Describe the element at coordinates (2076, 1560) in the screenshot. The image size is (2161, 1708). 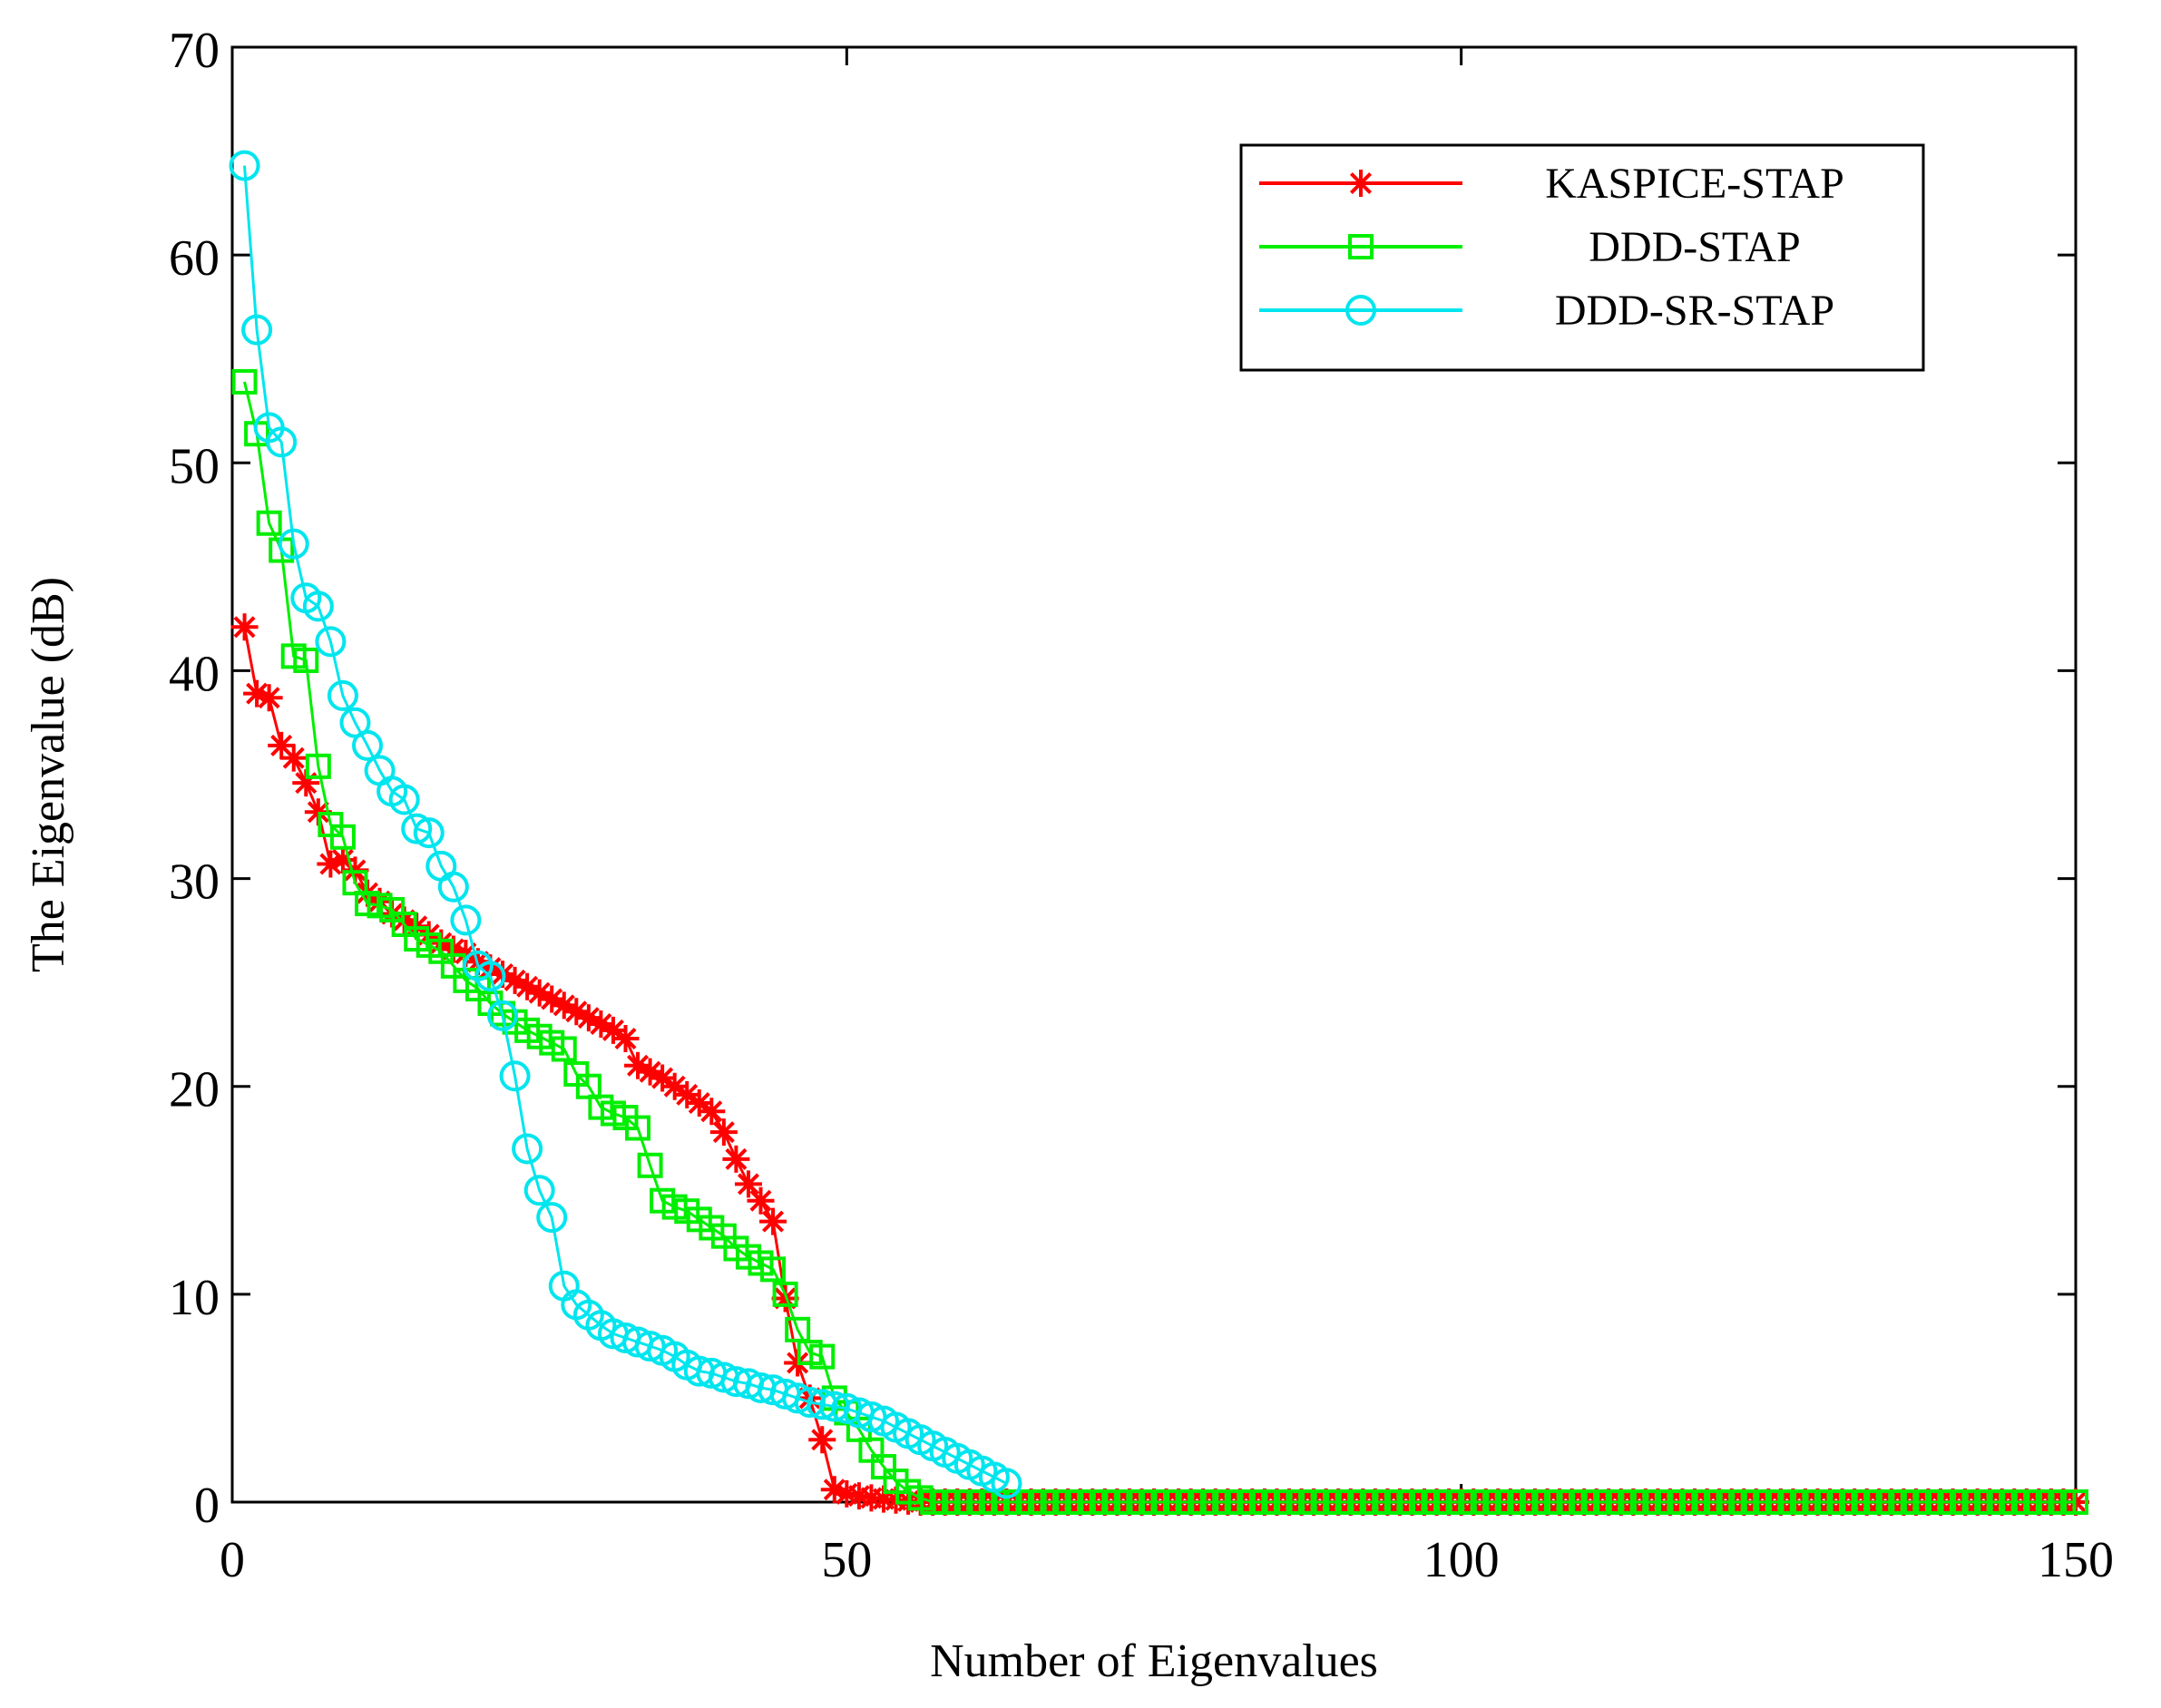
I see `x-tick-label-150: 150` at that location.